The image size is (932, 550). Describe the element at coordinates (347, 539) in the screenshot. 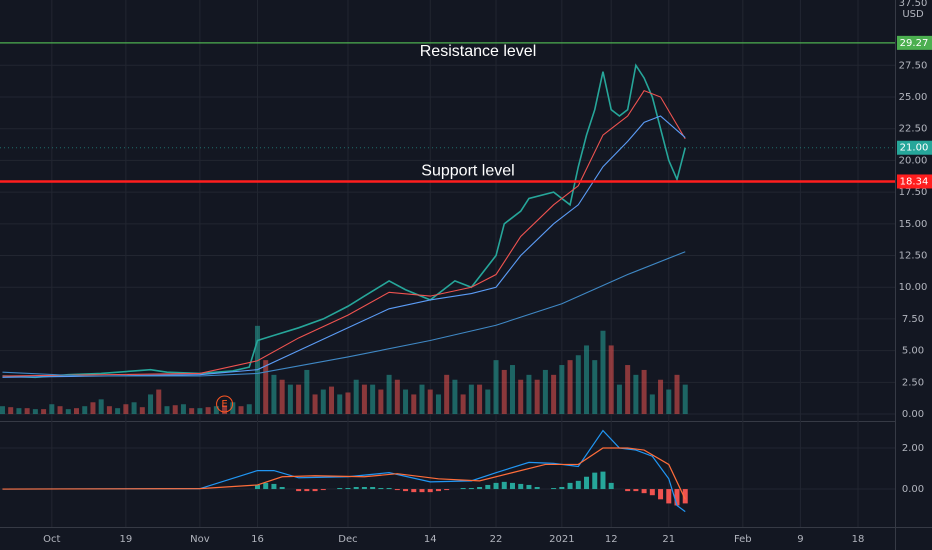

I see `x-tick-label: Dec` at that location.